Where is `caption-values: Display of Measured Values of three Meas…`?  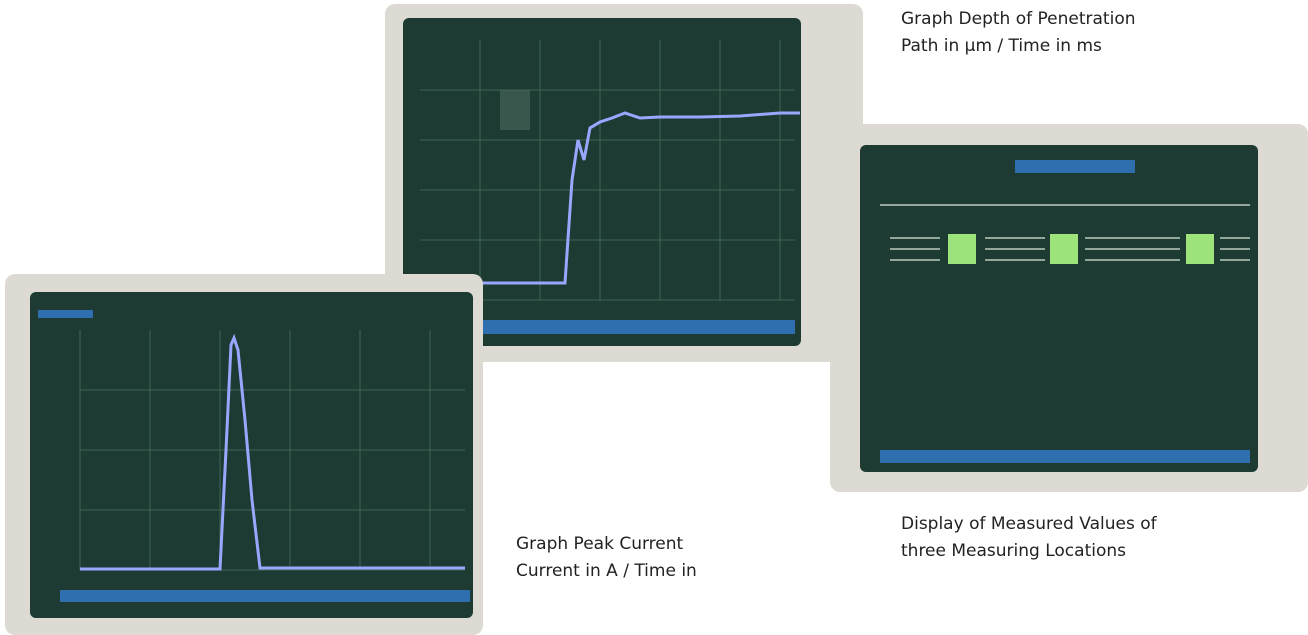 caption-values: Display of Measured Values of three Meas… is located at coordinates (1029, 538).